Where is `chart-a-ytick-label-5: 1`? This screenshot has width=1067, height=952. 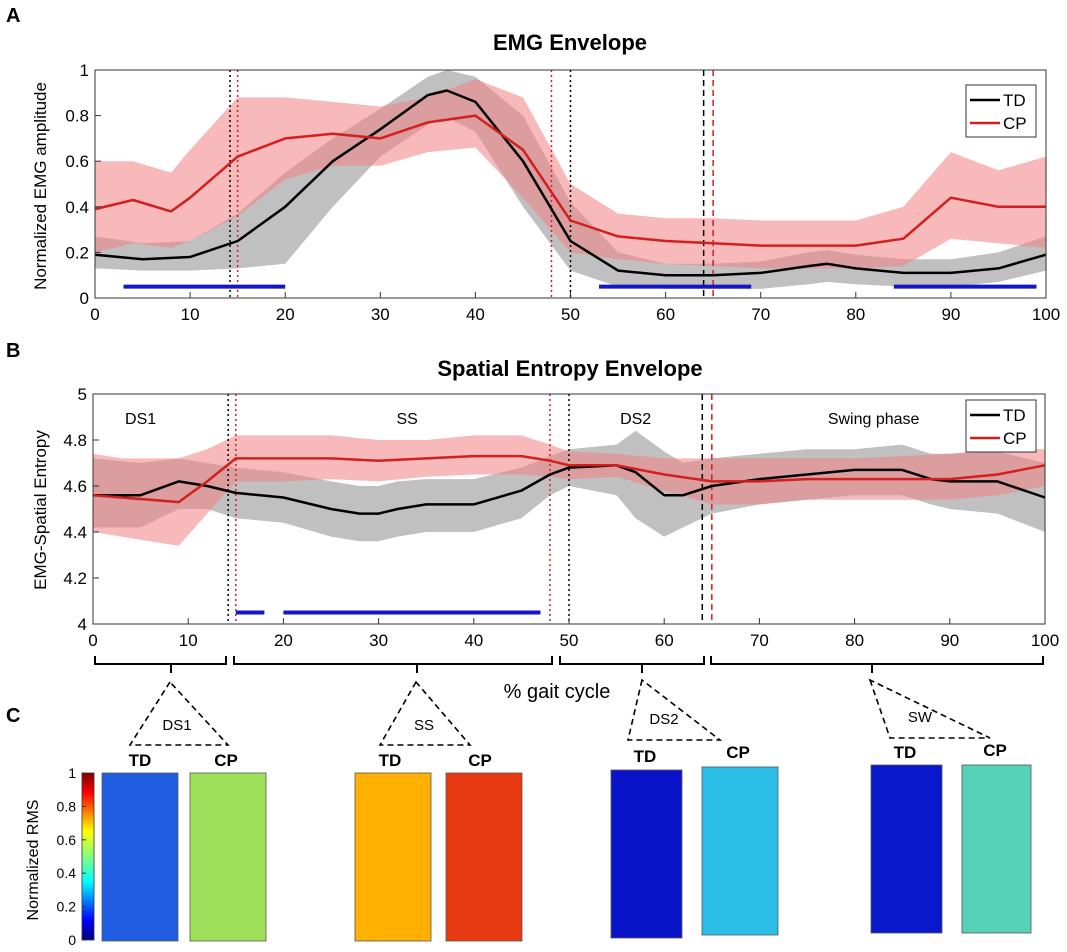
chart-a-ytick-label-5: 1 is located at coordinates (84, 70).